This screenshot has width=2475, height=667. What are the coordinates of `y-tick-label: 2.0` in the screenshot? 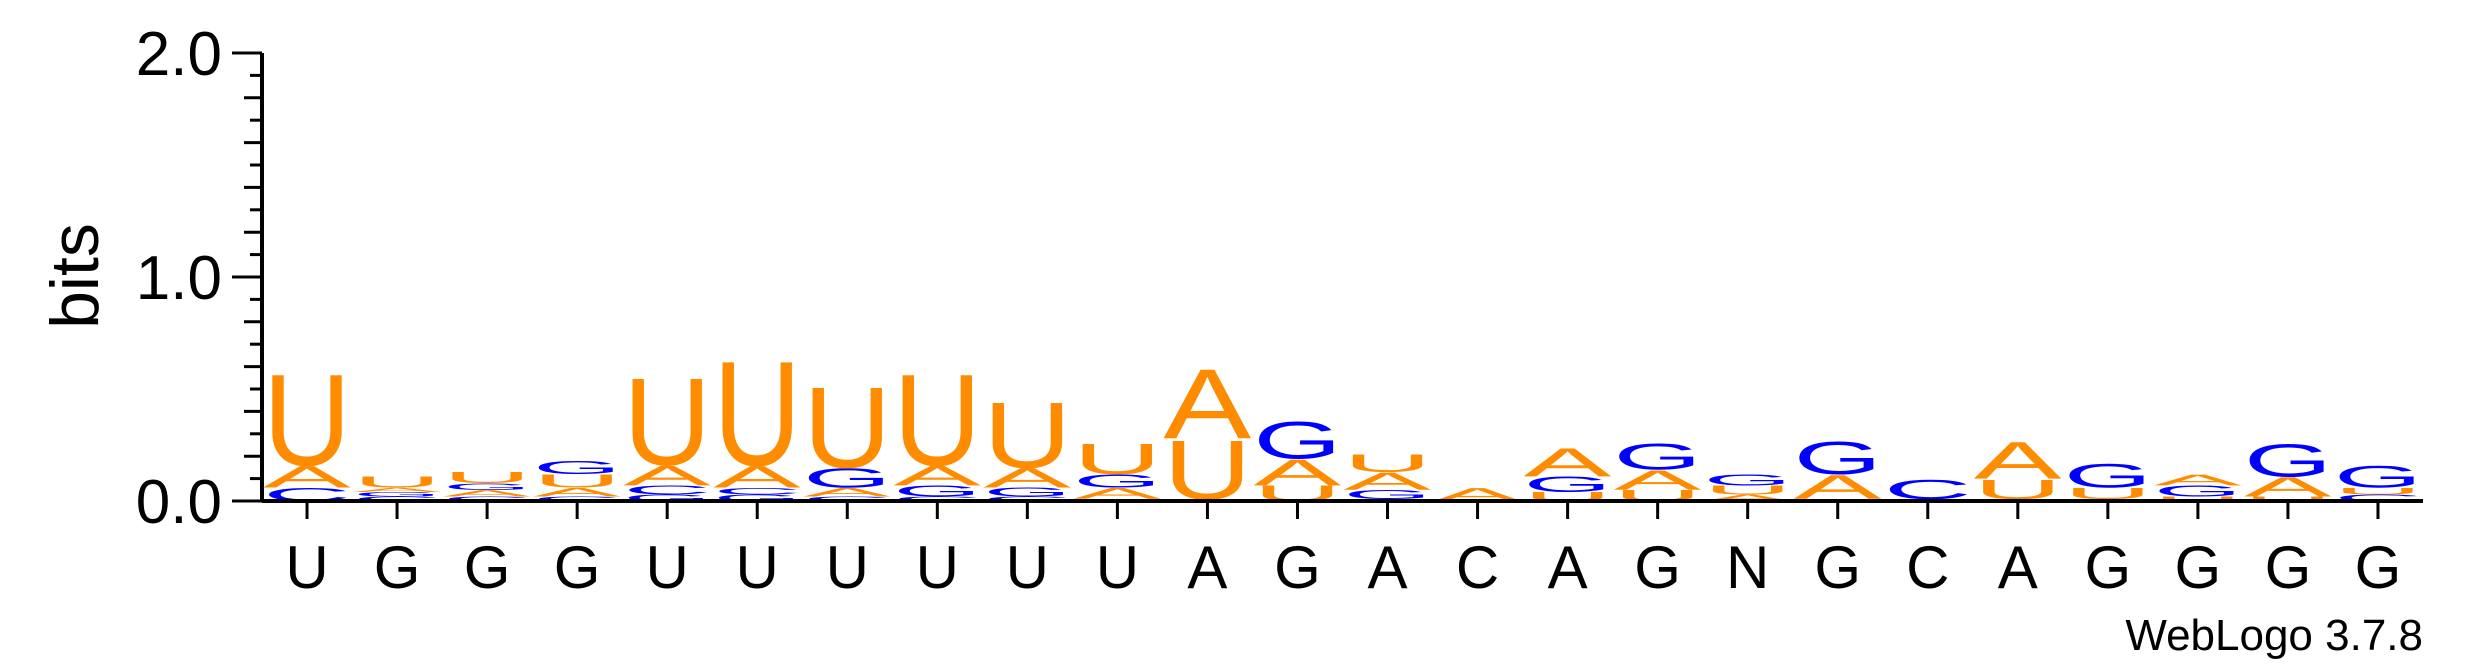 It's located at (179, 54).